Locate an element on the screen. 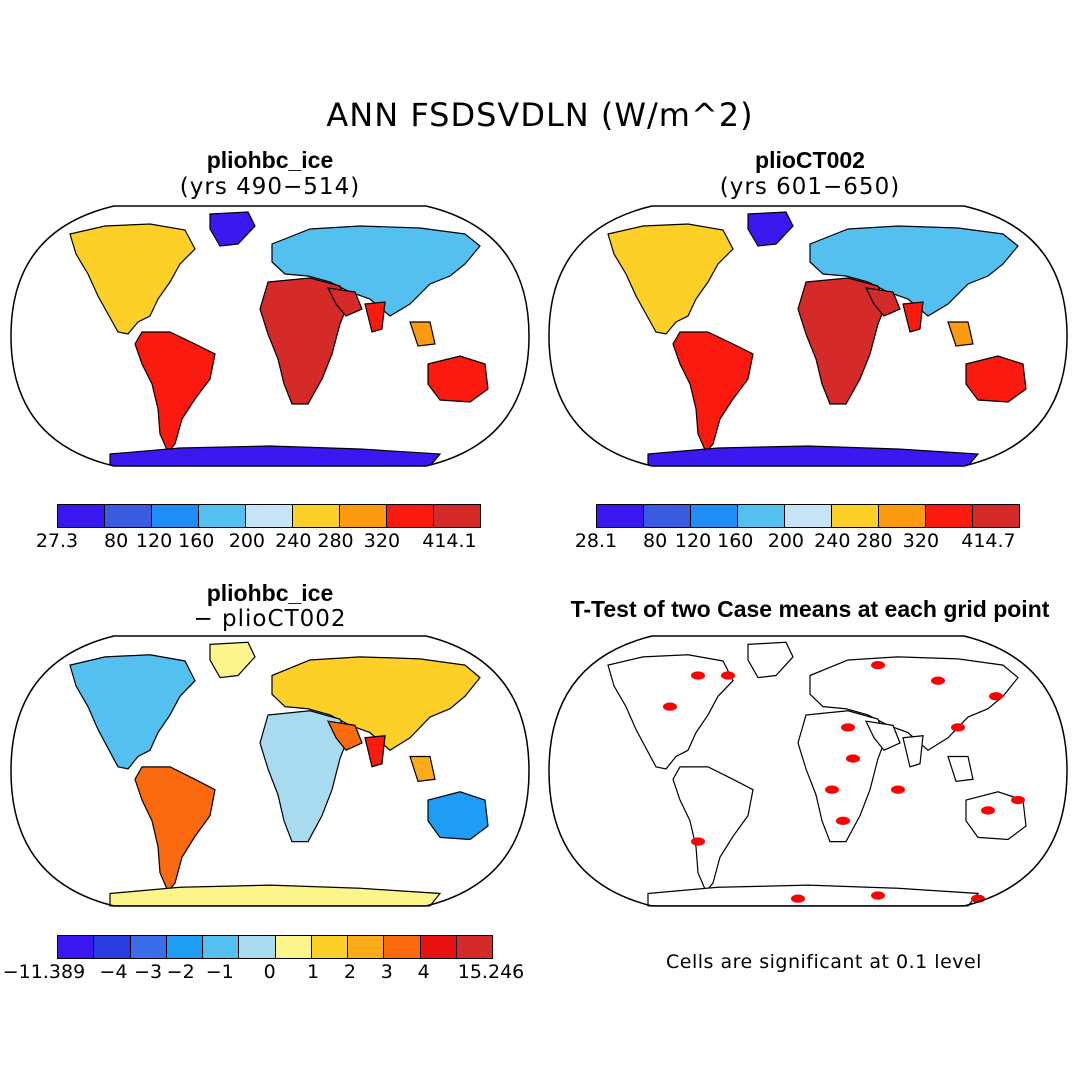  map-top-right is located at coordinates (808, 336).